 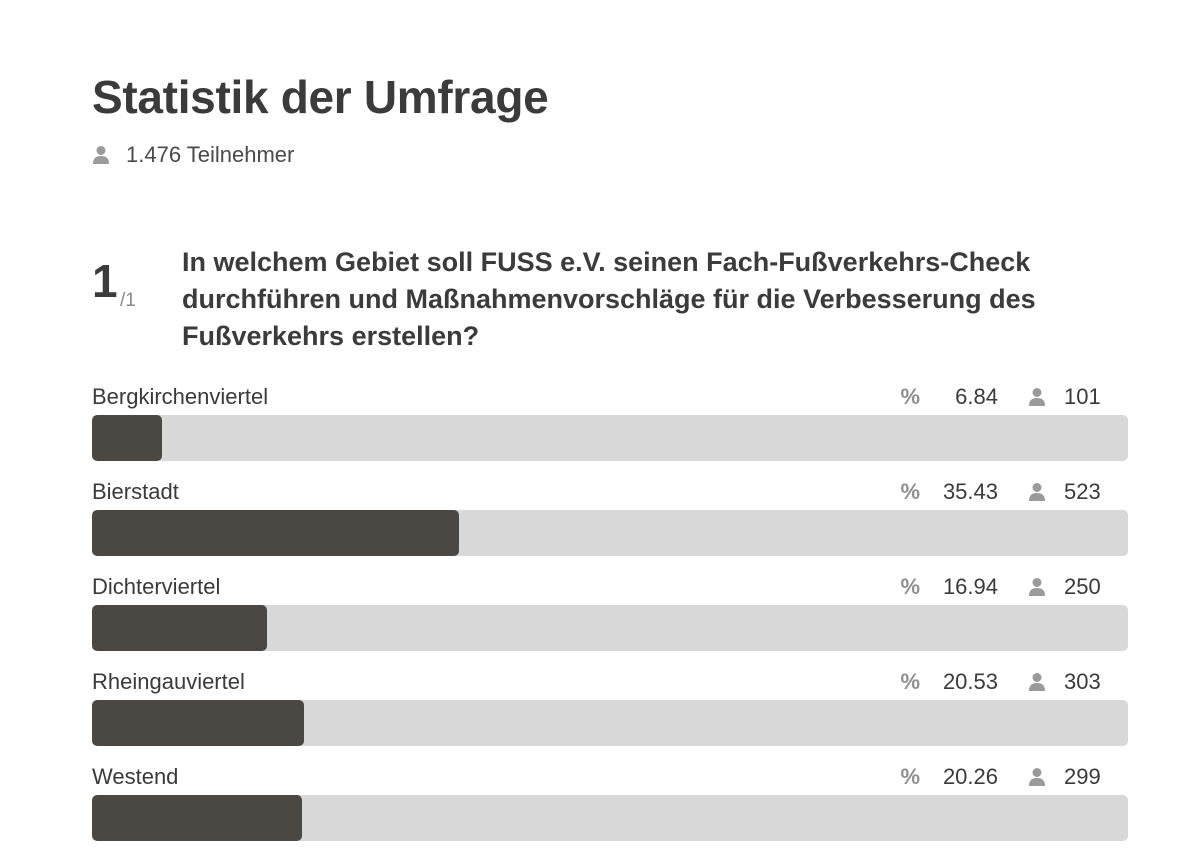 I want to click on answer-percent: 35.43, so click(x=970, y=491).